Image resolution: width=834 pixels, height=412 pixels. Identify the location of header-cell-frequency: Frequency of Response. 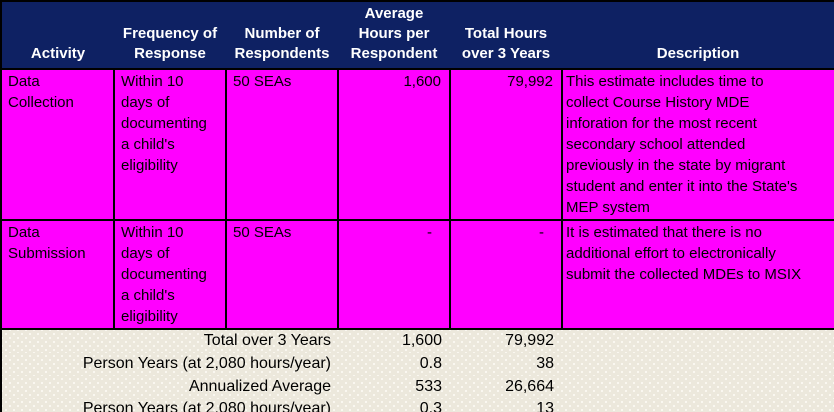
(170, 35).